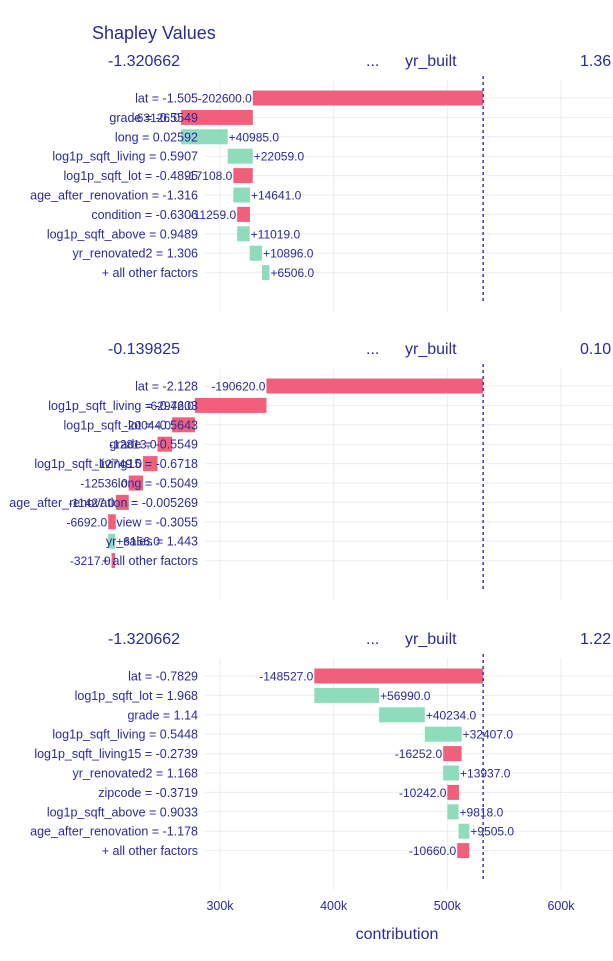 This screenshot has width=613, height=961. Describe the element at coordinates (276, 234) in the screenshot. I see `data-label: +11019.0` at that location.